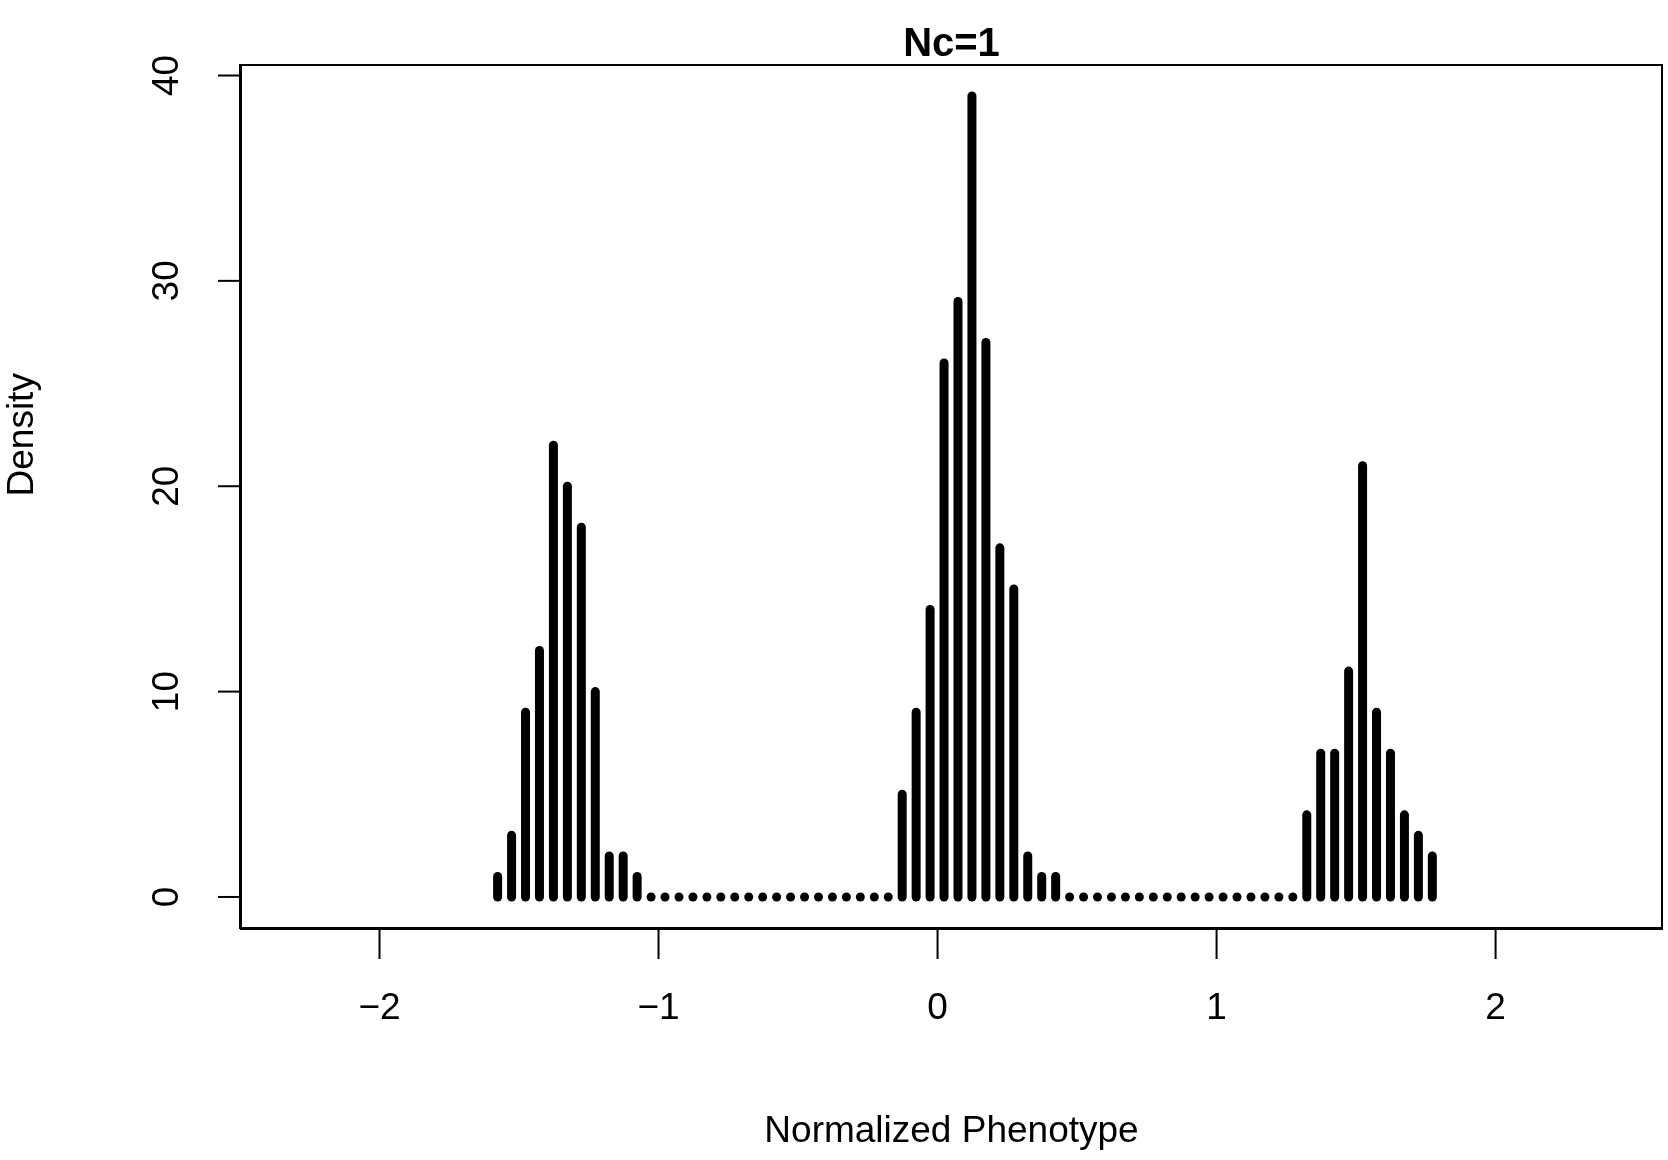 Image resolution: width=1668 pixels, height=1160 pixels. Describe the element at coordinates (379, 1006) in the screenshot. I see `x-tick-label: −2` at that location.